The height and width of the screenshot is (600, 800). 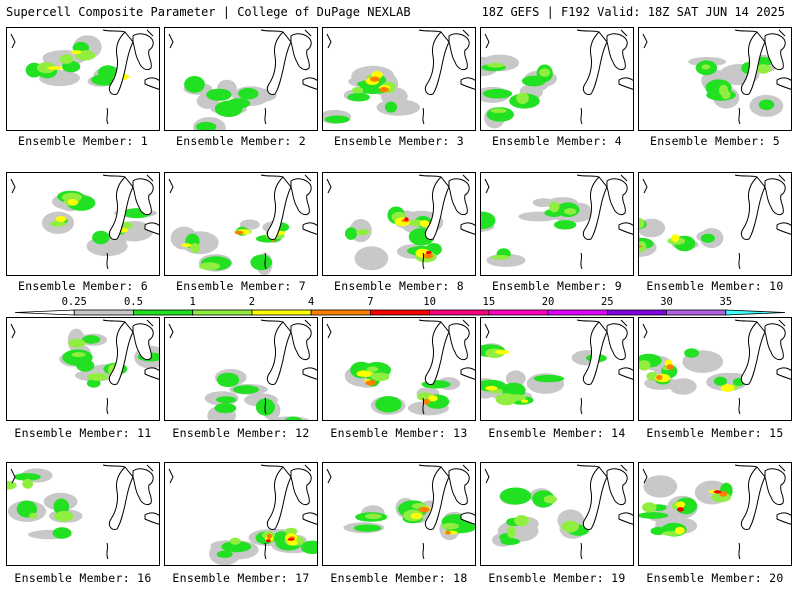 I want to click on legend-tick-label: 7, so click(x=370, y=302).